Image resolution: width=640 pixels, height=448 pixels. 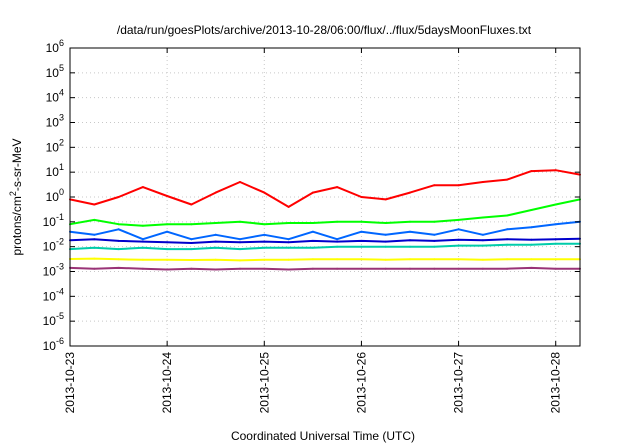 I want to click on y-axis-title-post: -s-sr-MeV, so click(x=17, y=164).